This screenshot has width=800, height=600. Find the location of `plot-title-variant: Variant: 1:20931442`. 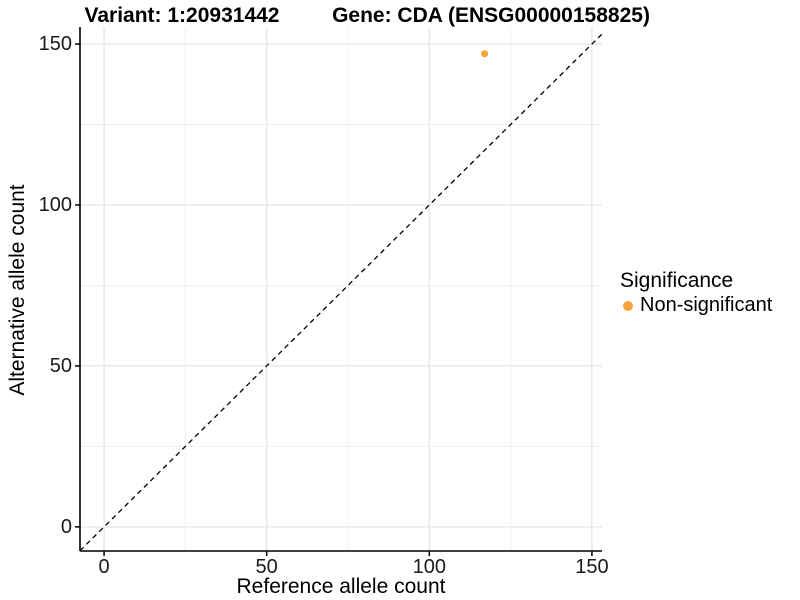

plot-title-variant: Variant: 1:20931442 is located at coordinates (182, 15).